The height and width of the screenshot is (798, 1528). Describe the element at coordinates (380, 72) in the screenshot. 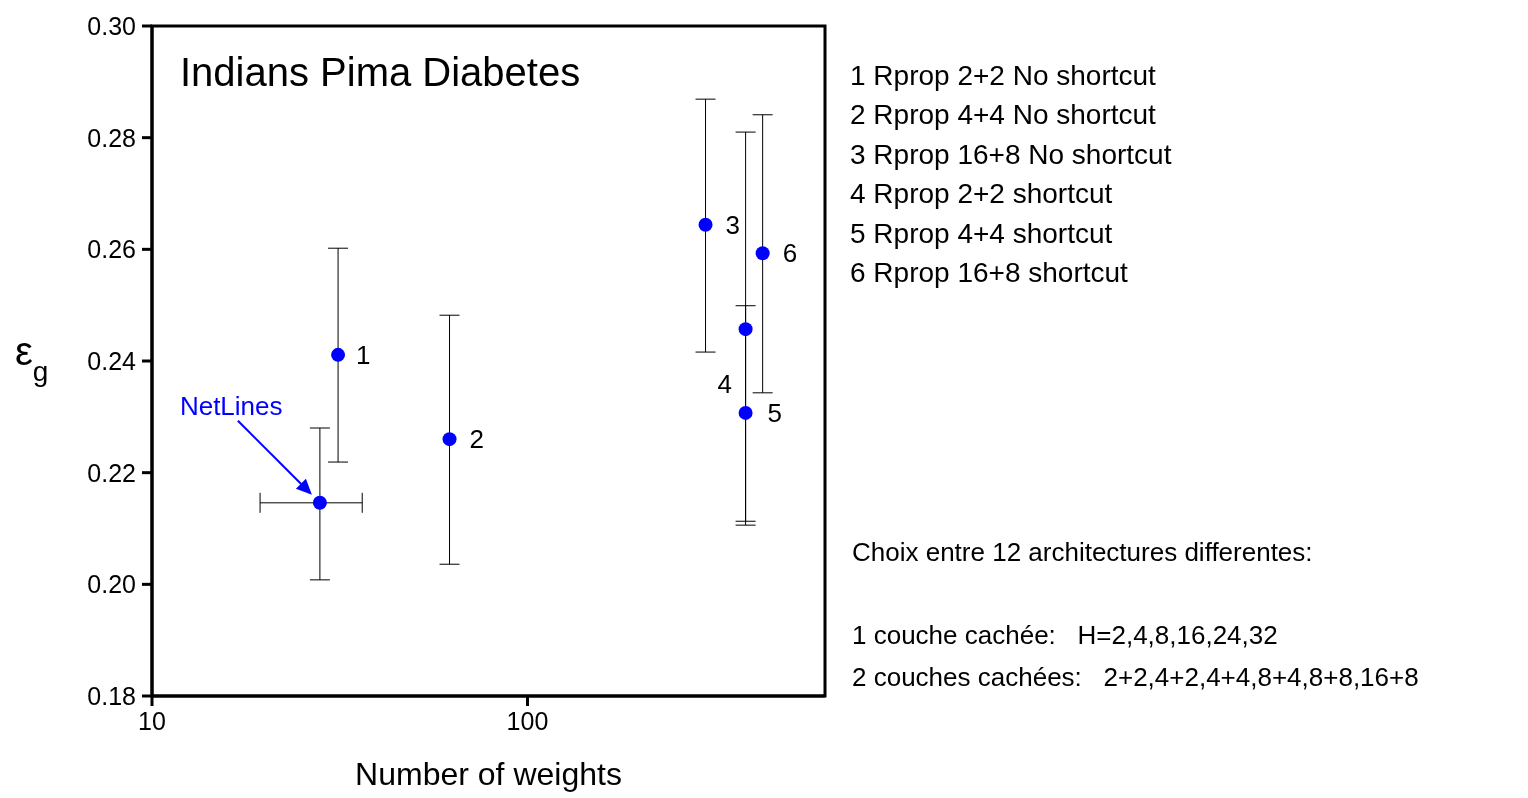

I see `text: Indians Pima Diabetes` at that location.